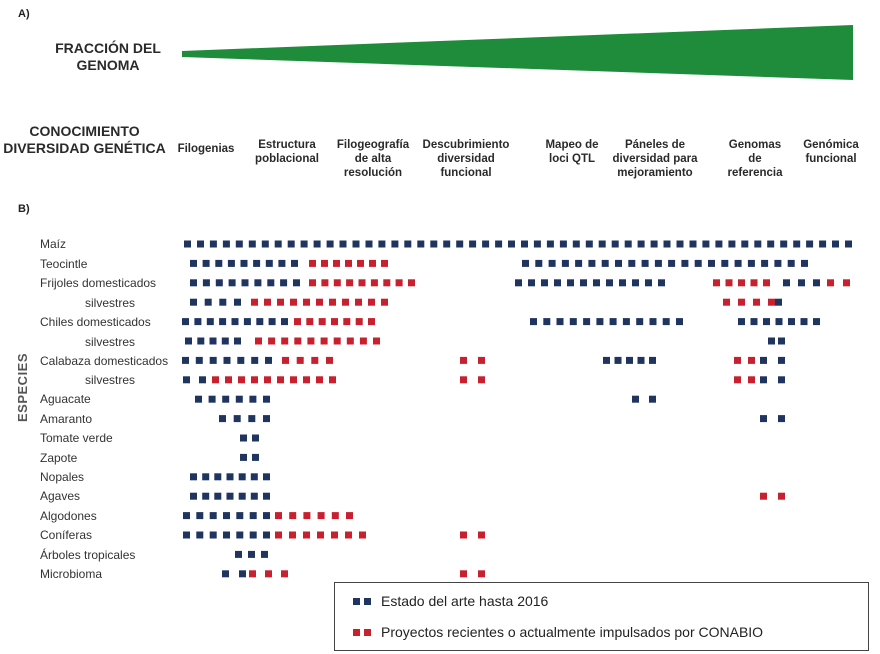  Describe the element at coordinates (373, 159) in the screenshot. I see `column-filogeografia: Filogeografía de alta resolución` at that location.